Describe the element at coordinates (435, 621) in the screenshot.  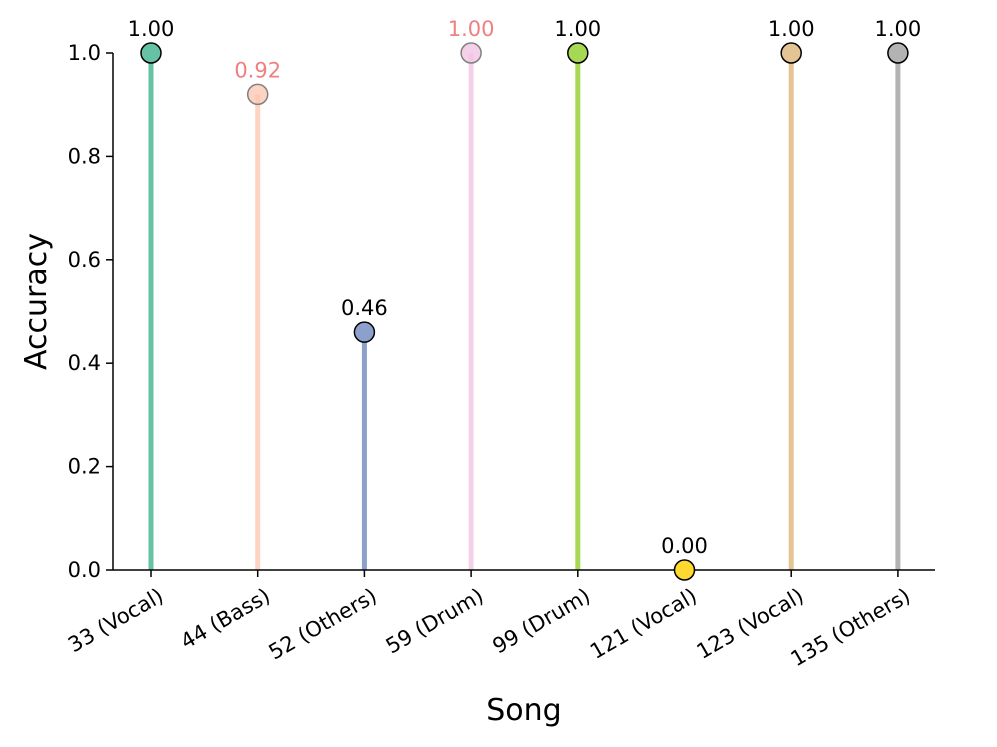
I see `x-tick-label: 59 (Drum)` at that location.